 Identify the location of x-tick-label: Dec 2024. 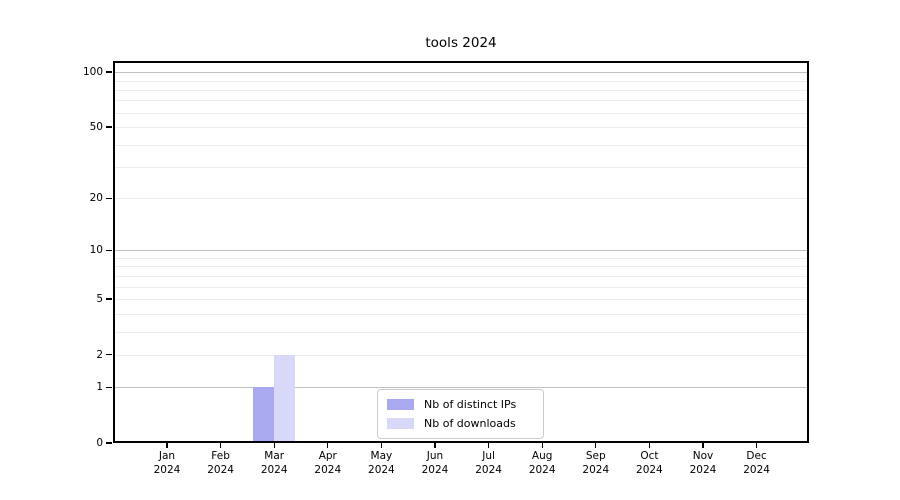
(757, 463).